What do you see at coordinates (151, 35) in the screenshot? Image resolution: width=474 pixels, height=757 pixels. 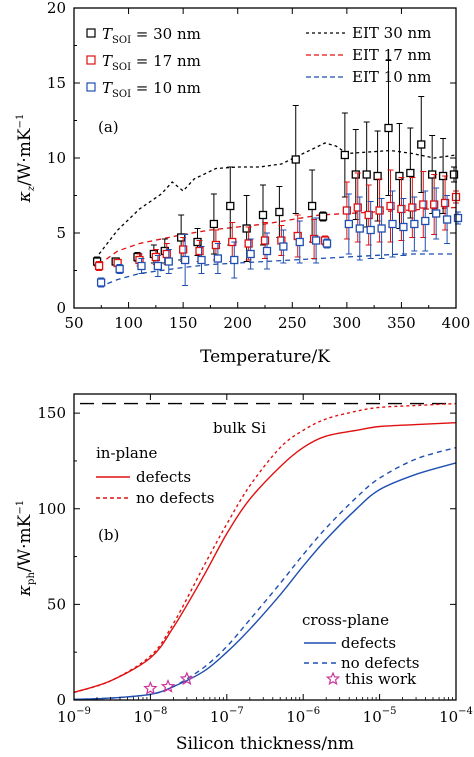 I see `legend-label-30nm: TSOI = 30 nm` at bounding box center [151, 35].